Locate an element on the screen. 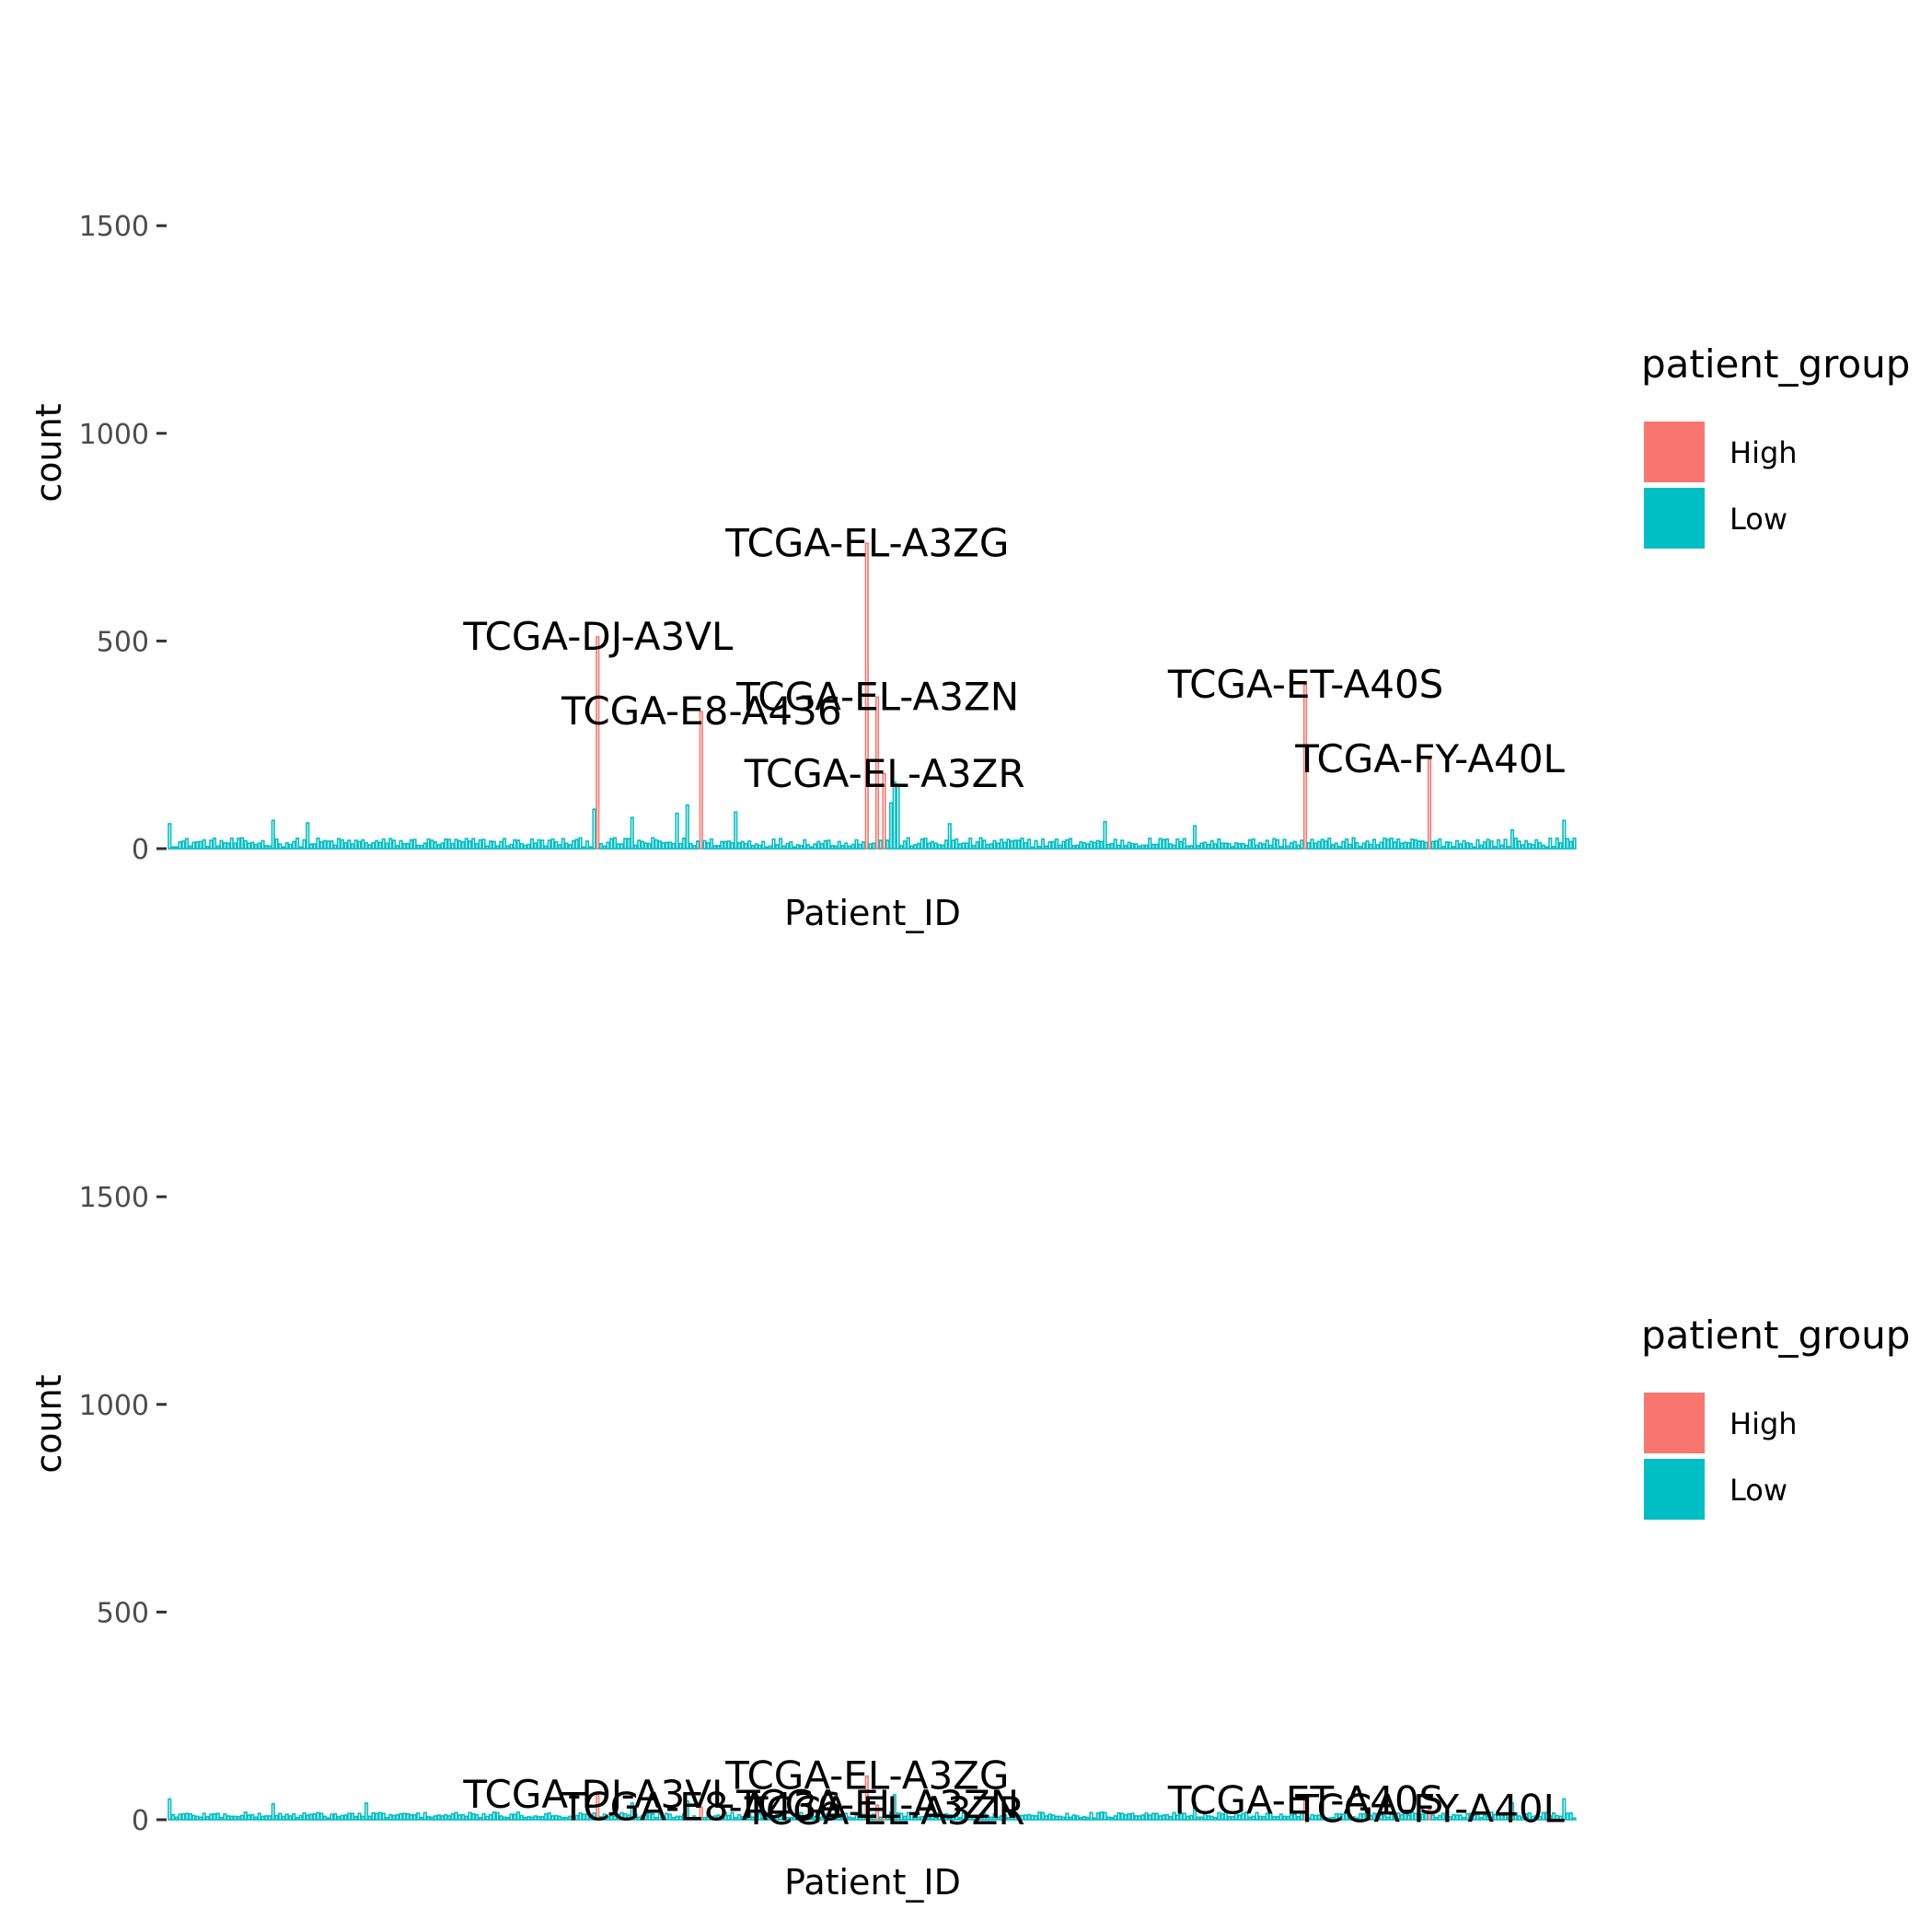 The height and width of the screenshot is (1932, 1932). bars is located at coordinates (873, 1798).